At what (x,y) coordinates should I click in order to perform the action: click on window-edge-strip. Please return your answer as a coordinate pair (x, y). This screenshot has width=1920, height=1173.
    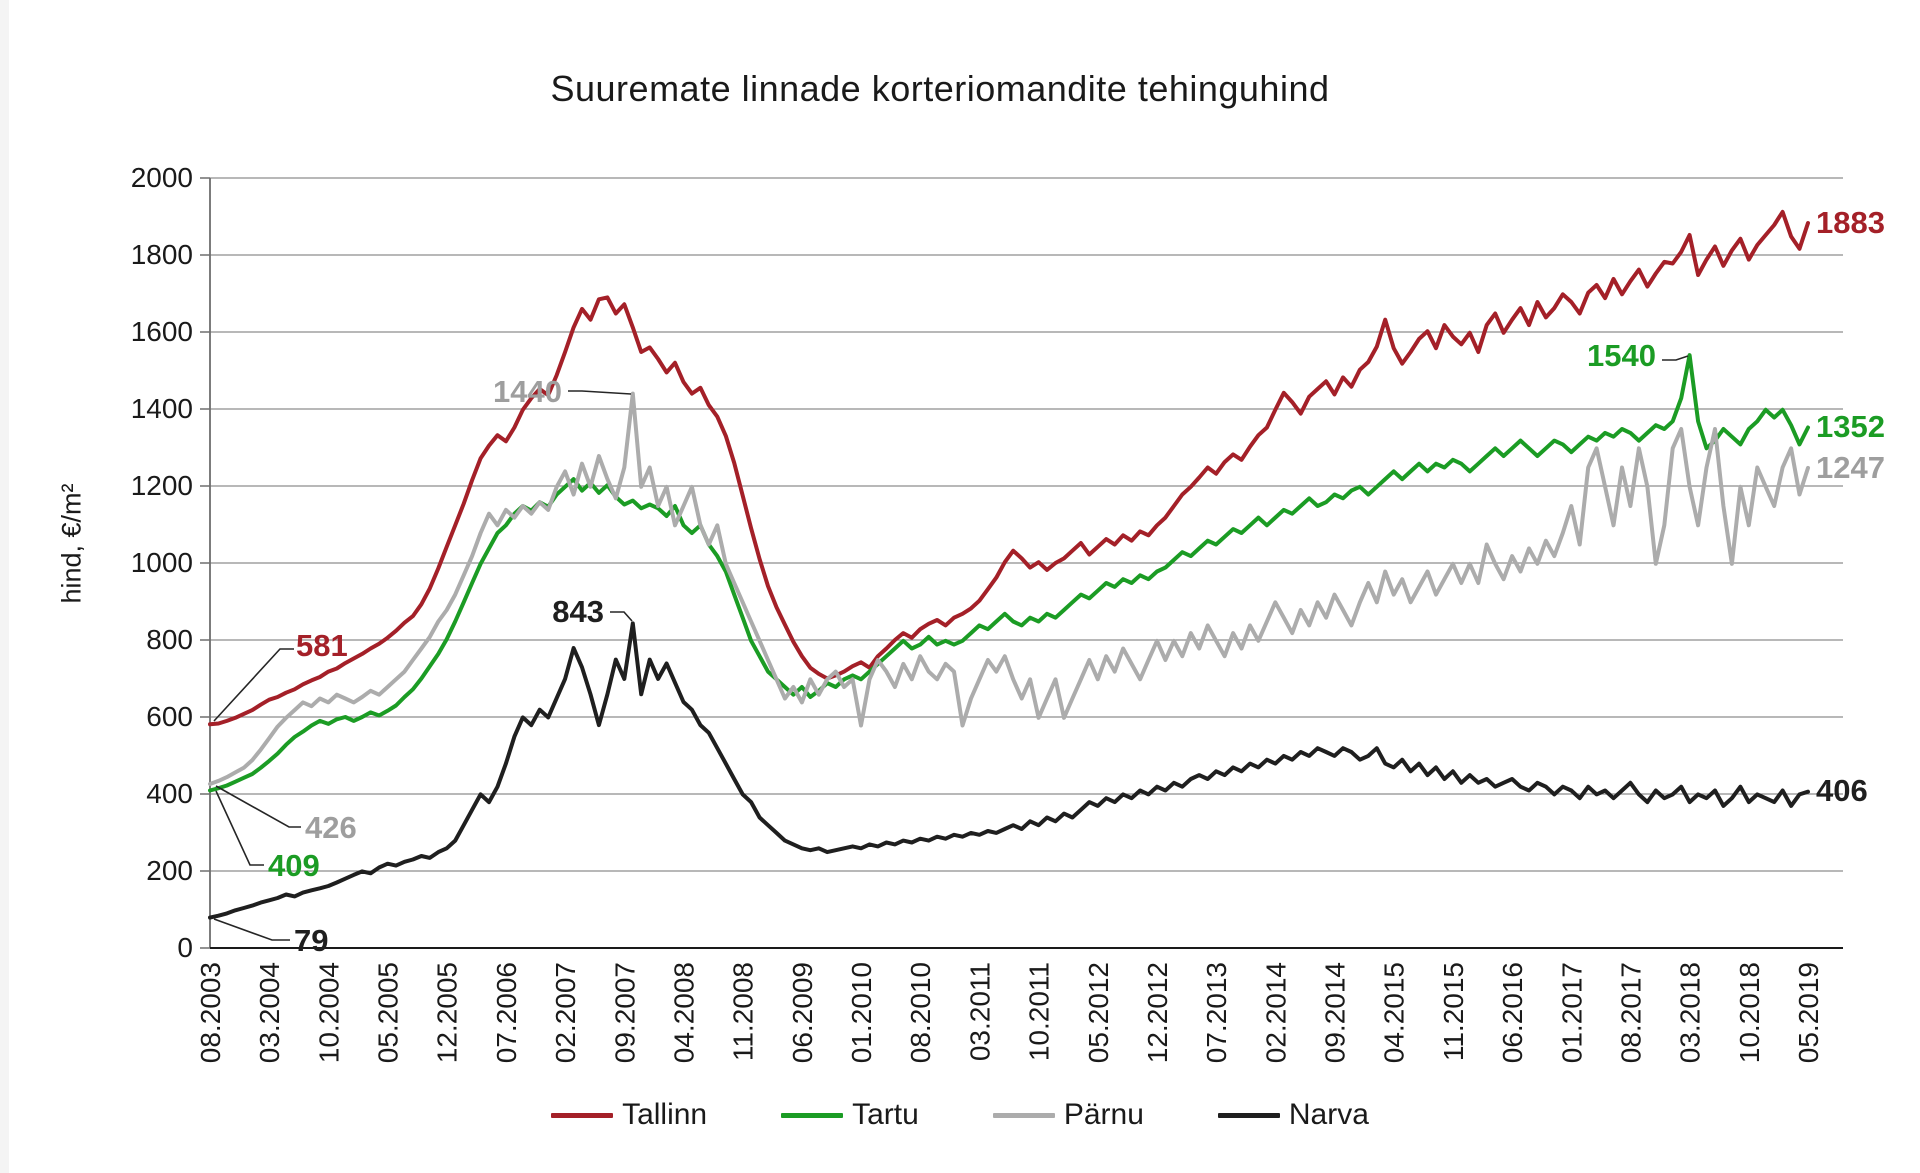
    Looking at the image, I should click on (4, 586).